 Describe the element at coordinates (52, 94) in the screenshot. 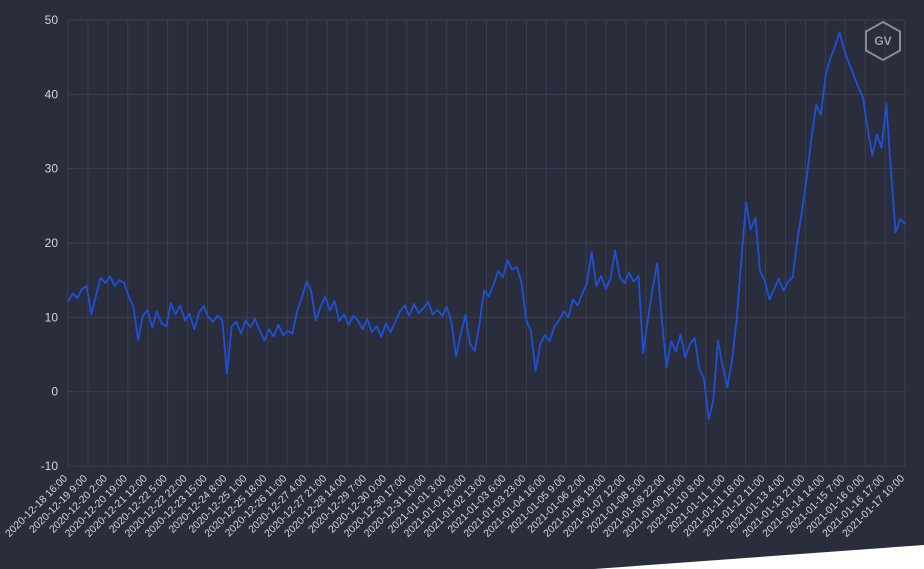

I see `y-tick-label: 40` at that location.